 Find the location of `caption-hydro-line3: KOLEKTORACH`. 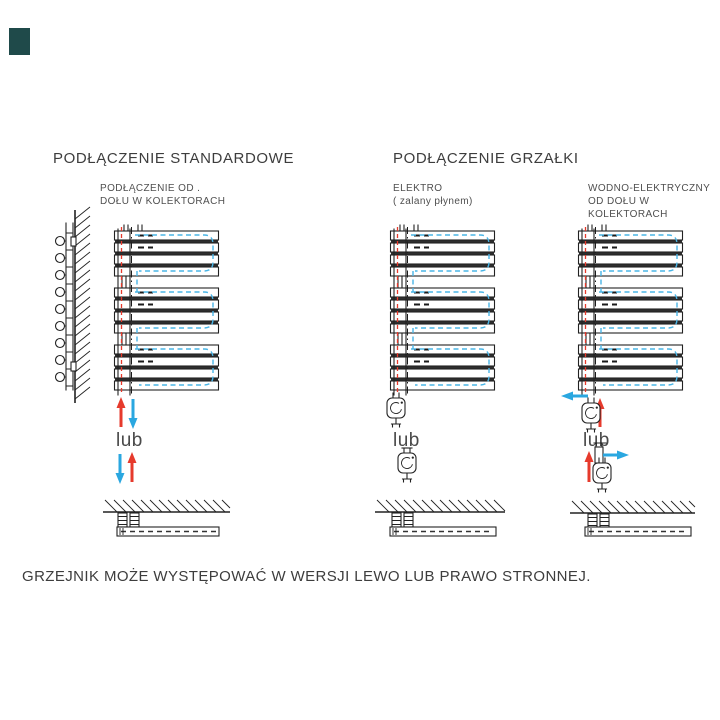

caption-hydro-line3: KOLEKTORACH is located at coordinates (628, 214).